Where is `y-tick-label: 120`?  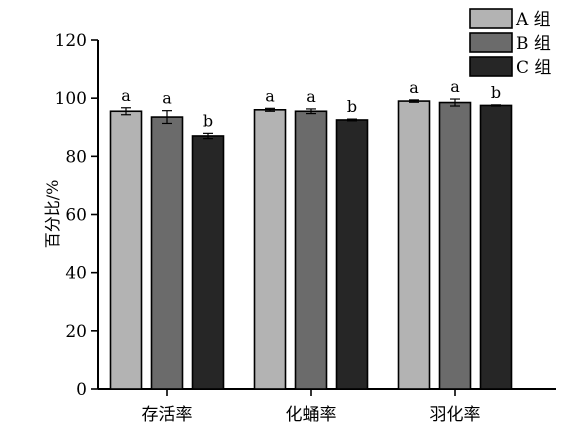 y-tick-label: 120 is located at coordinates (71, 41).